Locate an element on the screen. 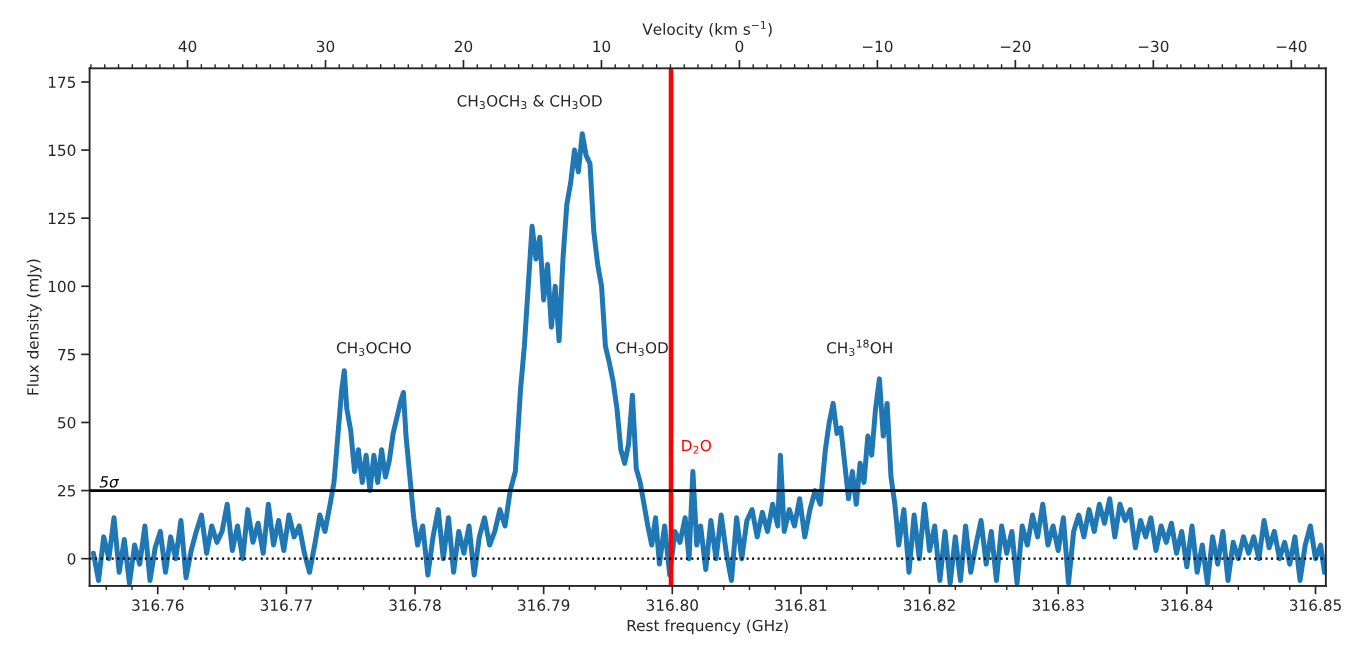  y-tick-label: 0 is located at coordinates (71, 559).